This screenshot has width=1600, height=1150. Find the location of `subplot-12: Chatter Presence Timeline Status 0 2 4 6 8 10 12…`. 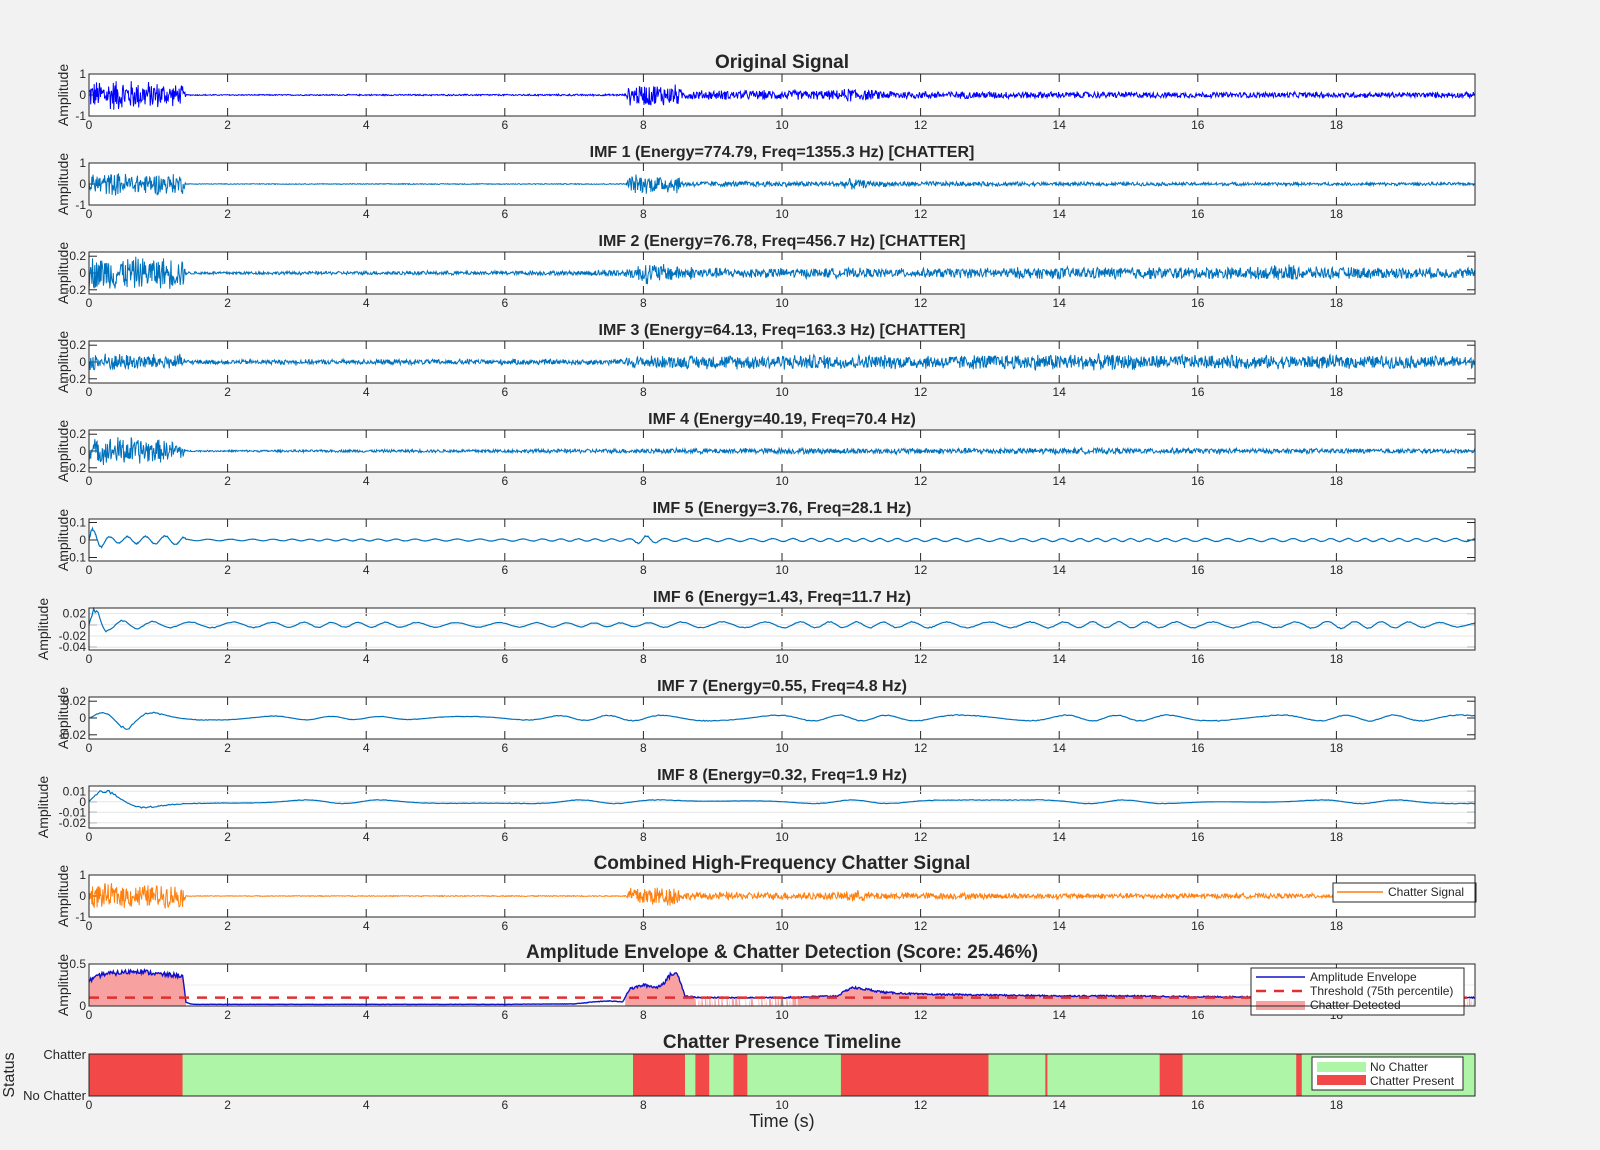

subplot-12: Chatter Presence Timeline Status 0 2 4 6 8 10 12… is located at coordinates (738, 1072).